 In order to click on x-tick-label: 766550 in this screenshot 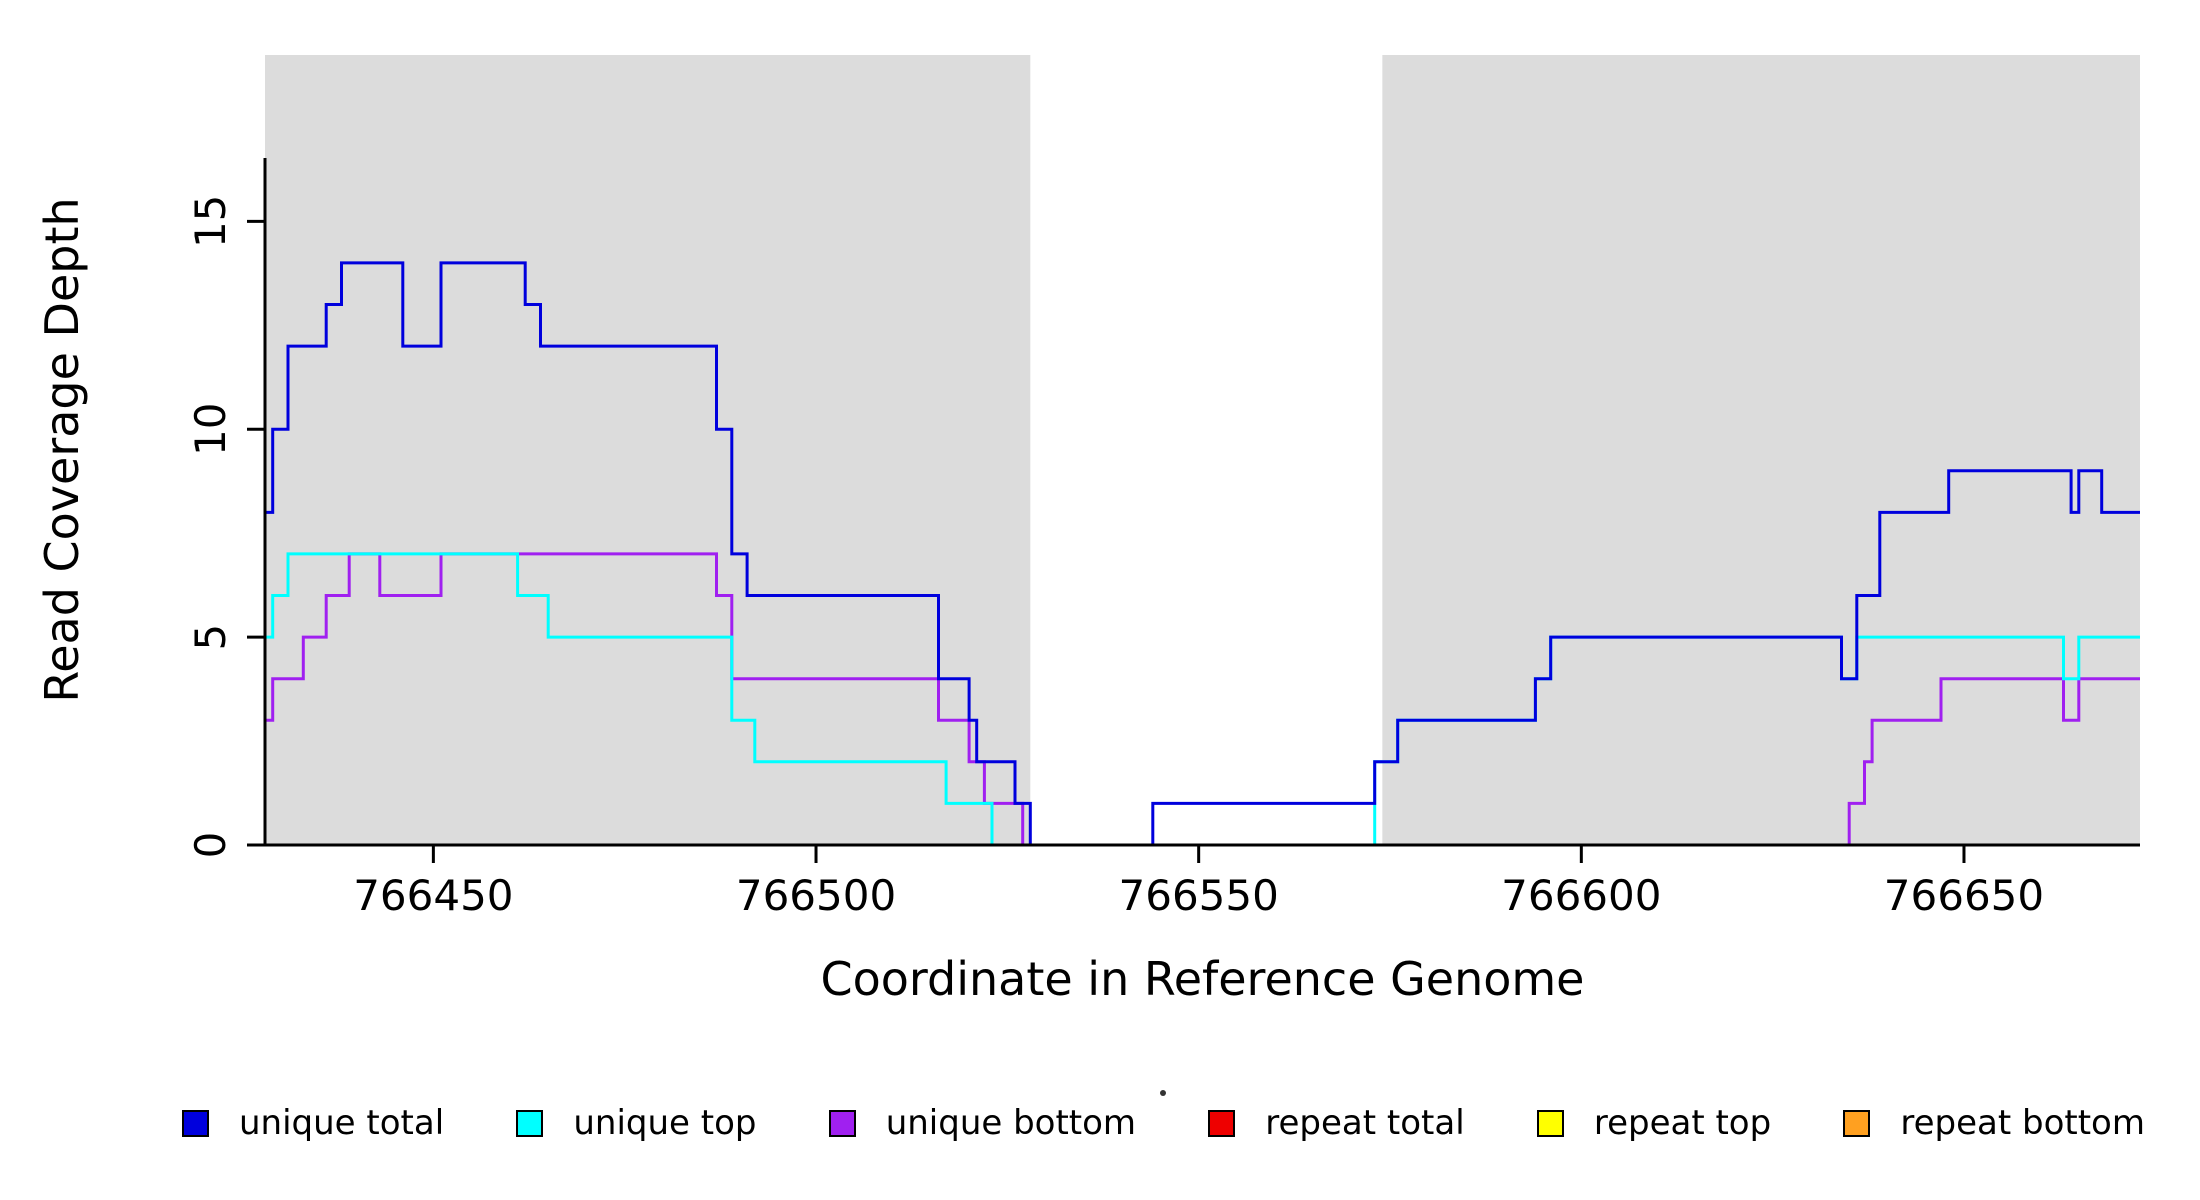, I will do `click(1199, 895)`.